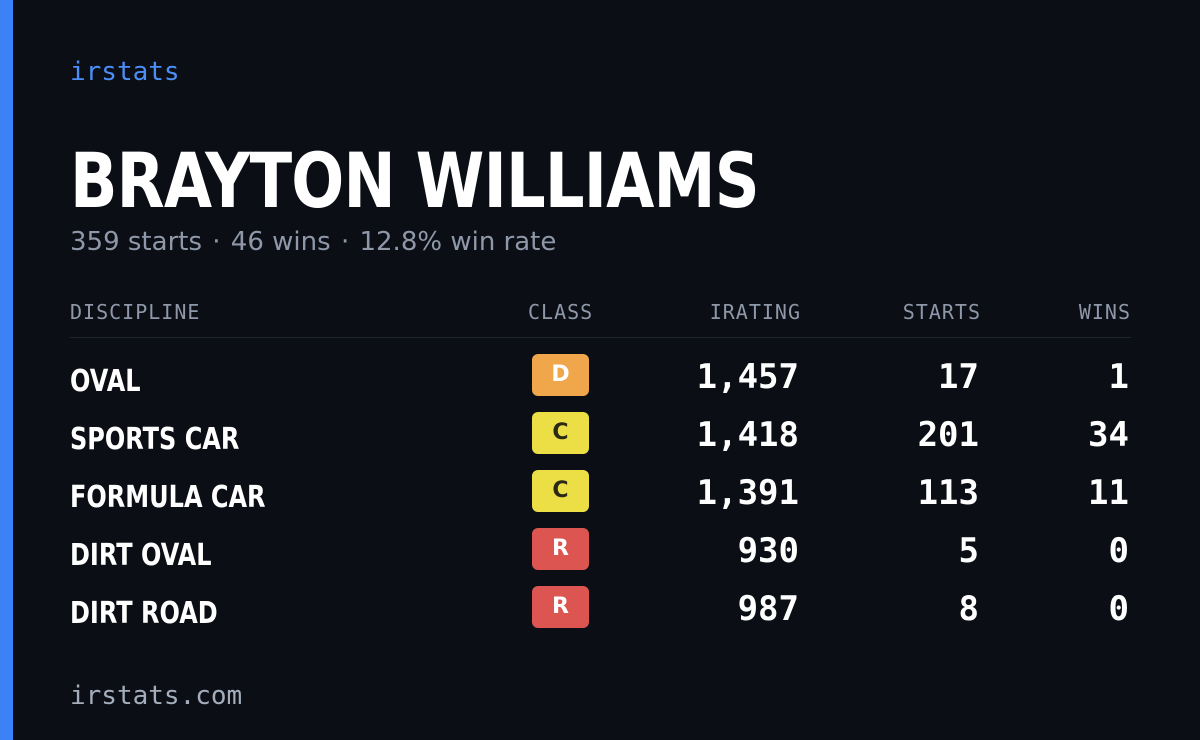  I want to click on summary-win-rate: 12.8% win rate, so click(458, 242).